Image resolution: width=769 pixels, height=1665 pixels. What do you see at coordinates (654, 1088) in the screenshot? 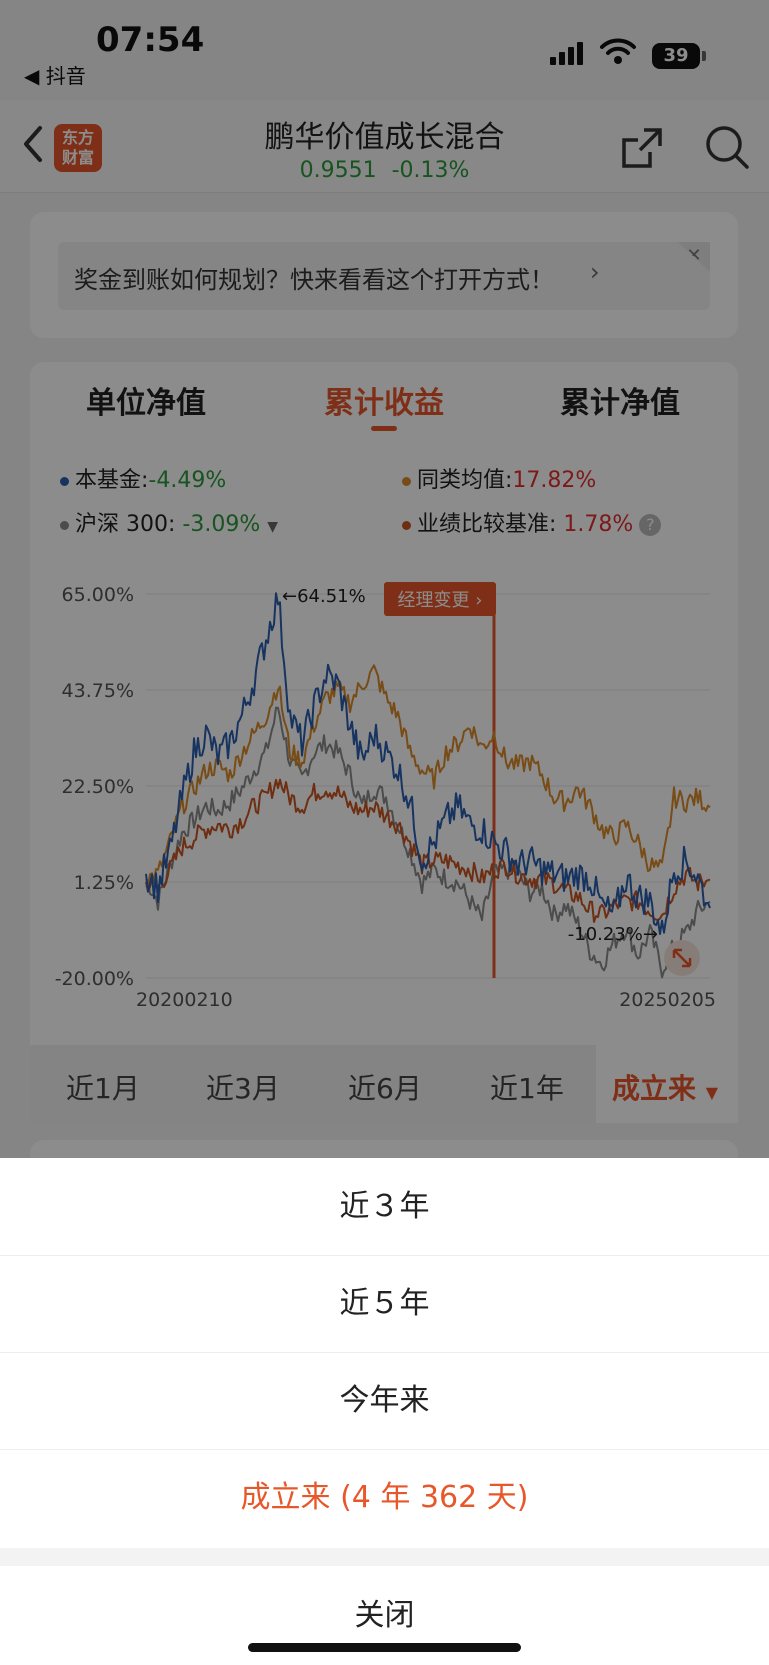
I see `period-since-inception-label: 成立来` at bounding box center [654, 1088].